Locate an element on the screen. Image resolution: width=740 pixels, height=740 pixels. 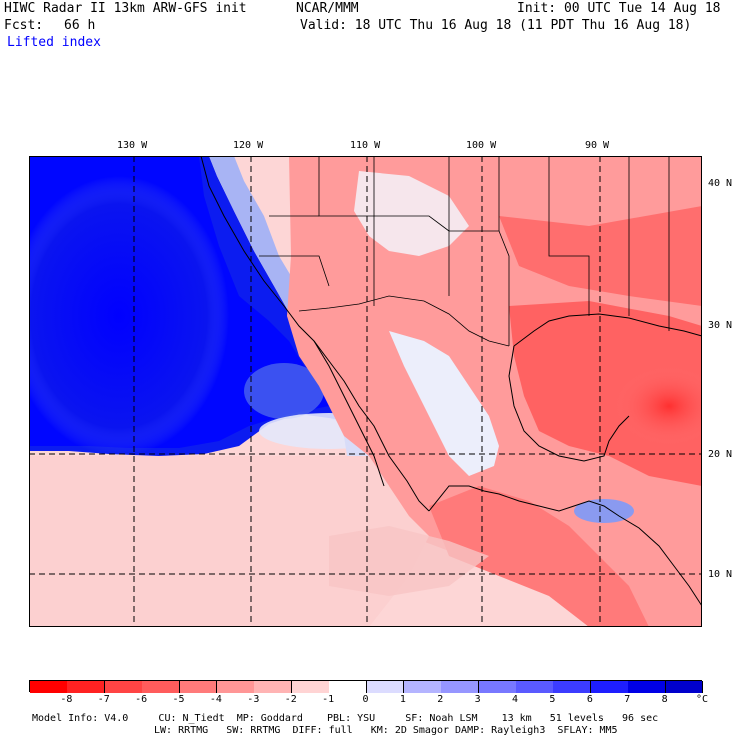
colorbar-tick-label: 0 is located at coordinates (365, 699).